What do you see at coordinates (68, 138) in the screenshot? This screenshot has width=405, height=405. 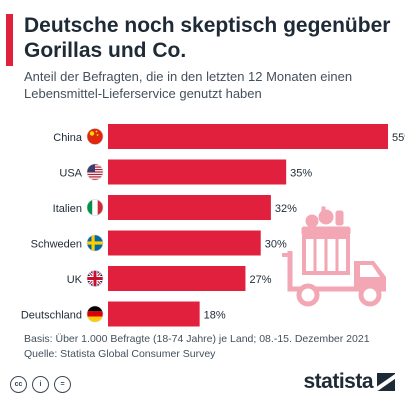 I see `category-label: China` at bounding box center [68, 138].